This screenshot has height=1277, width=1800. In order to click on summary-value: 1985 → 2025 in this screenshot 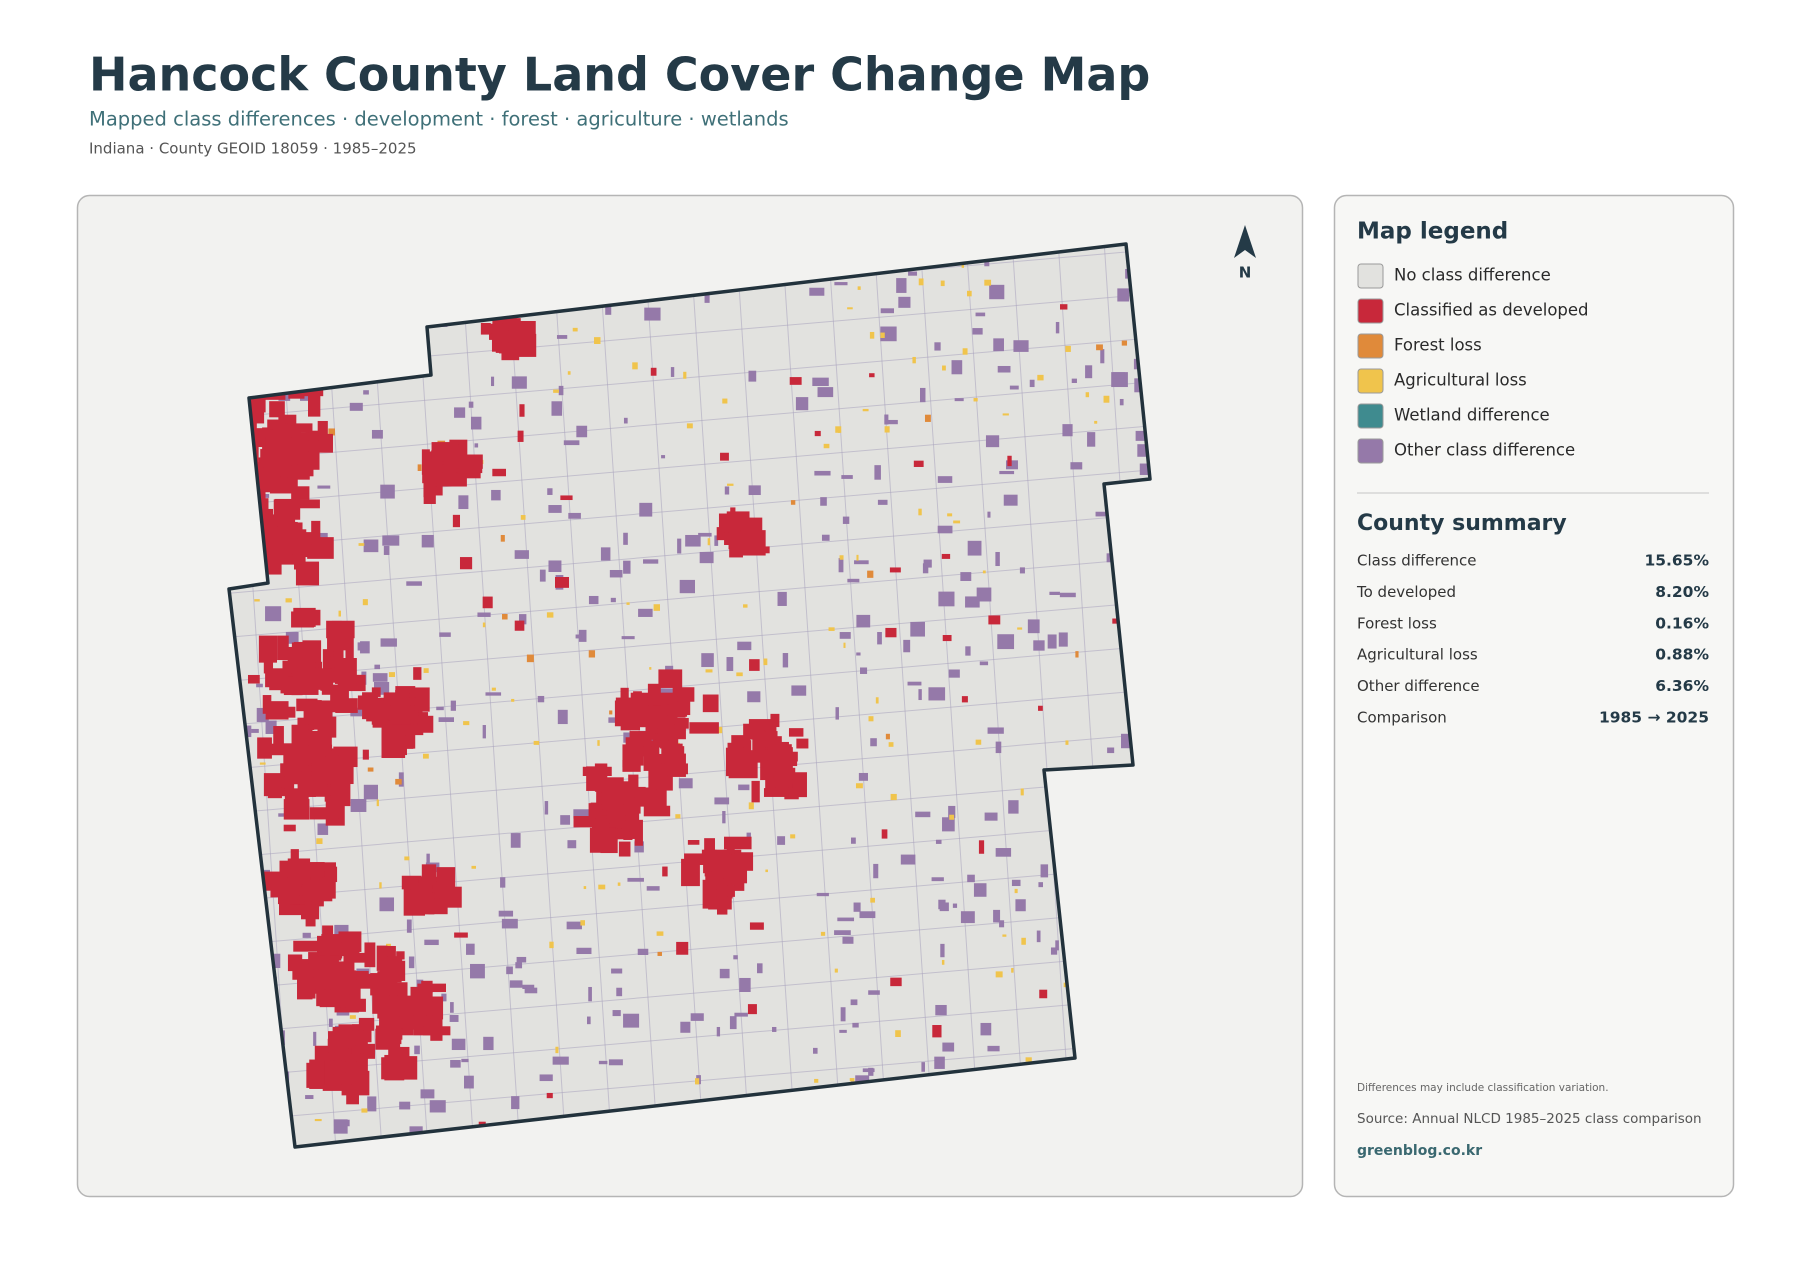, I will do `click(1654, 718)`.